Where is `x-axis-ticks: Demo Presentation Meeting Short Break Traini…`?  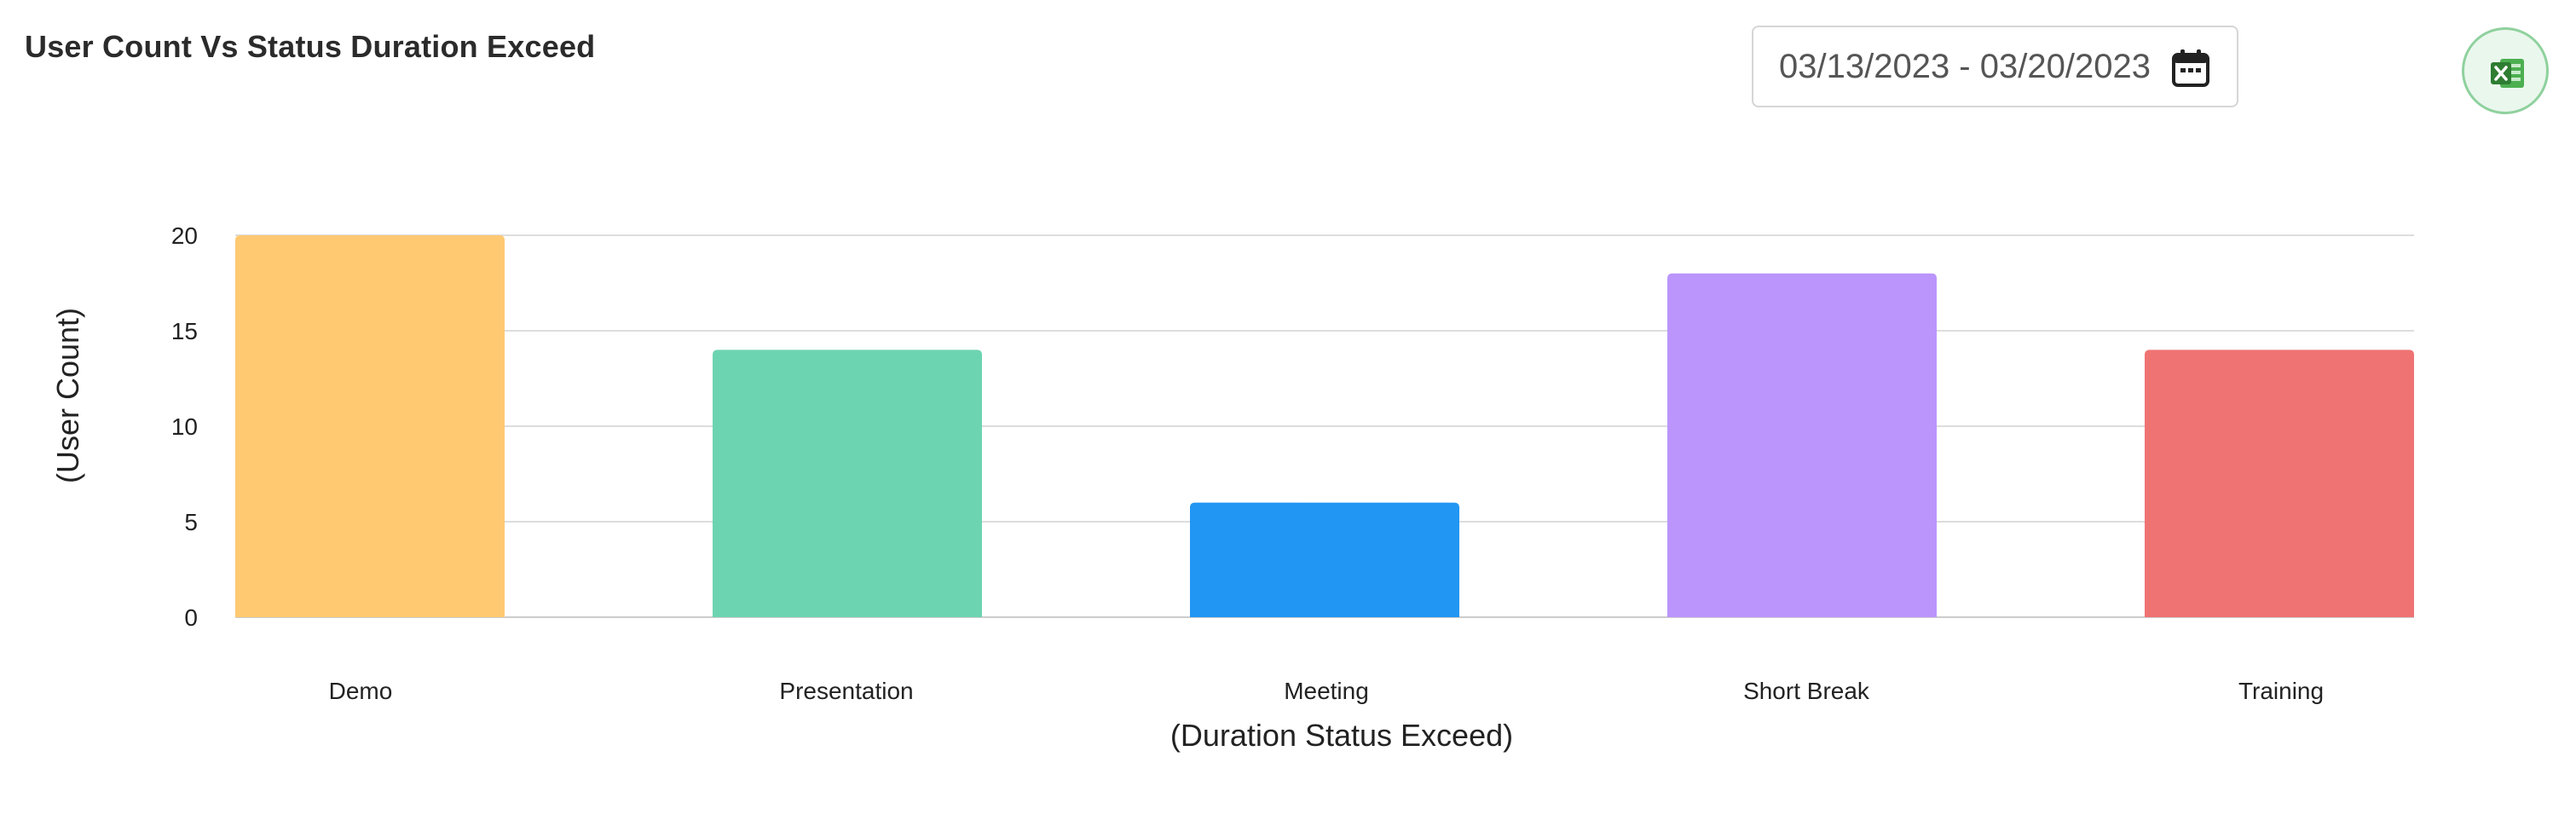
x-axis-ticks: Demo Presentation Meeting Short Break Traini… is located at coordinates (1326, 691).